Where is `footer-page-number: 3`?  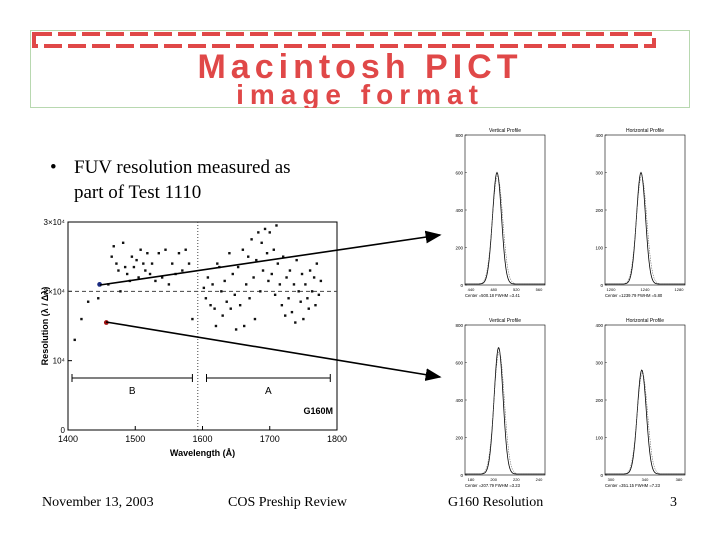 footer-page-number: 3 is located at coordinates (673, 502).